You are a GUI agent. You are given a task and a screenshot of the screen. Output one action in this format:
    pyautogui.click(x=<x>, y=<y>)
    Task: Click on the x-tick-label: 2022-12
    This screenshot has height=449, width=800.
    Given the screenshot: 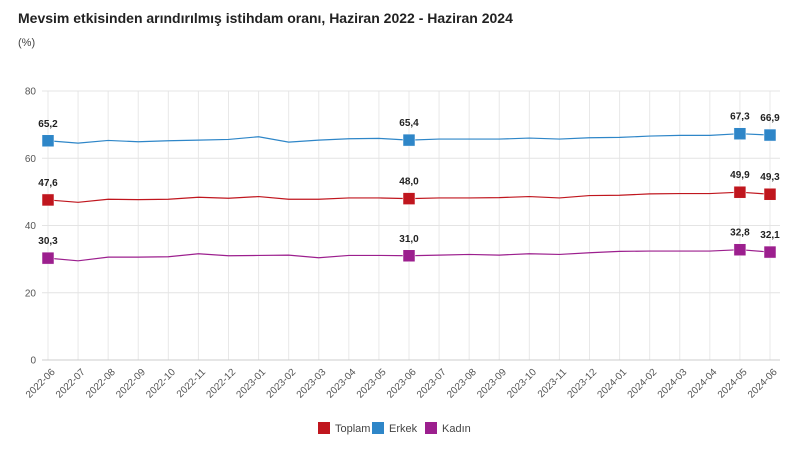 What is the action you would take?
    pyautogui.click(x=221, y=384)
    